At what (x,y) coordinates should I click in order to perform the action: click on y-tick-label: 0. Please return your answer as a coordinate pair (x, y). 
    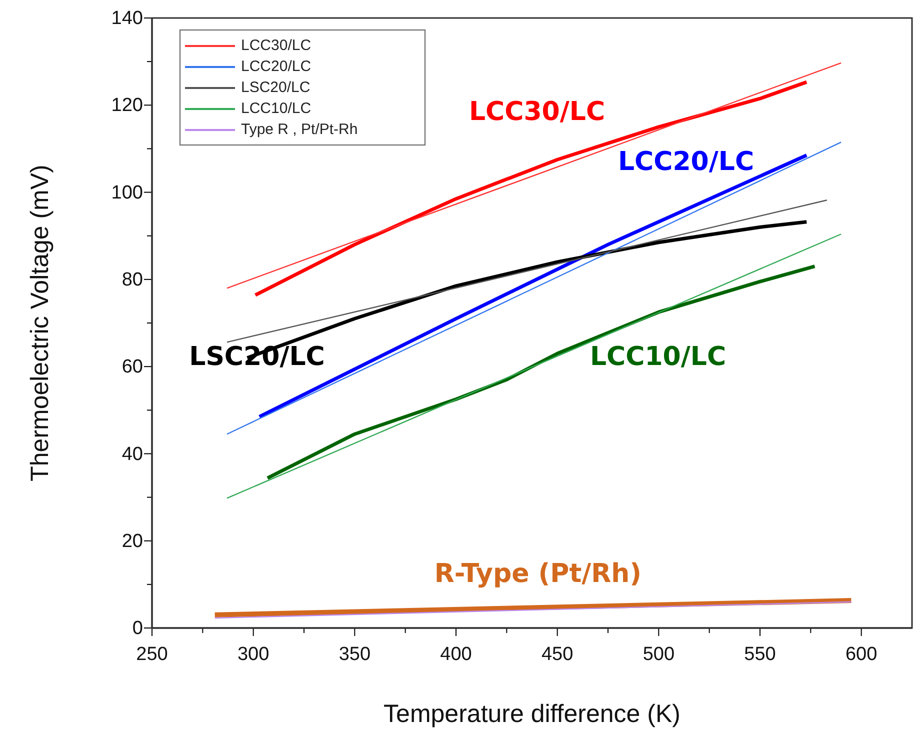
    Looking at the image, I should click on (137, 629).